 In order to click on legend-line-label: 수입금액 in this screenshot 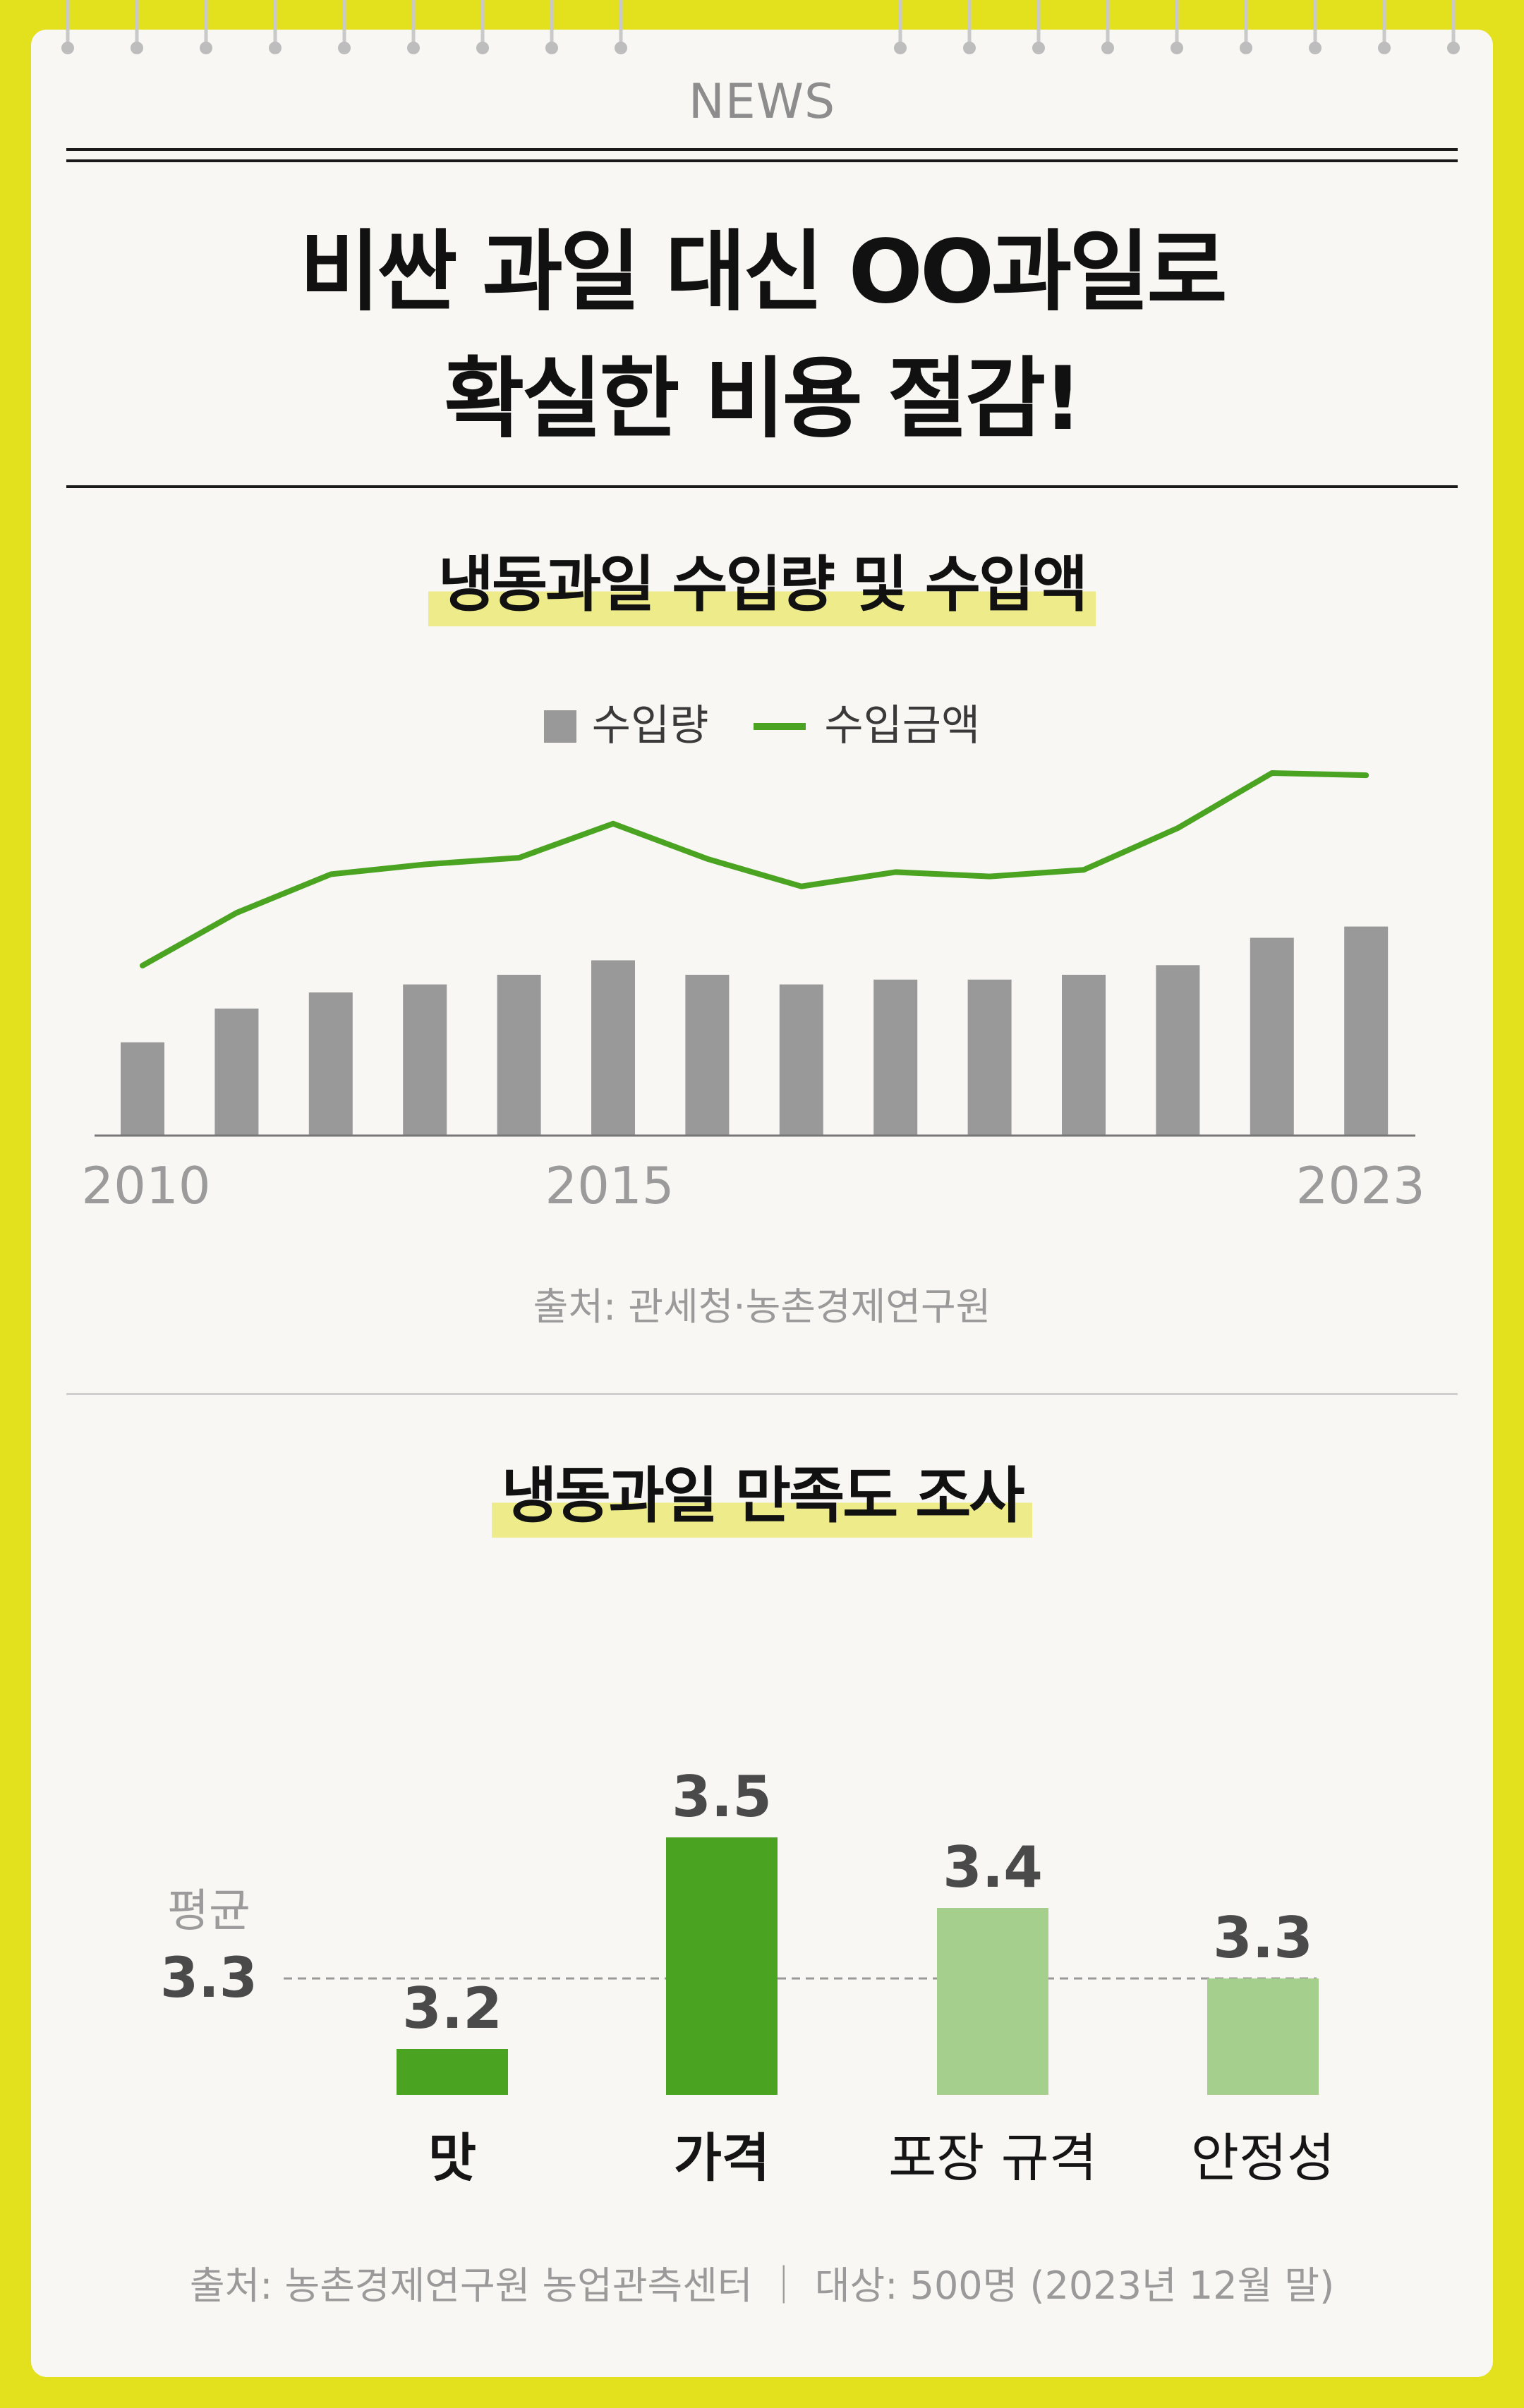, I will do `click(902, 725)`.